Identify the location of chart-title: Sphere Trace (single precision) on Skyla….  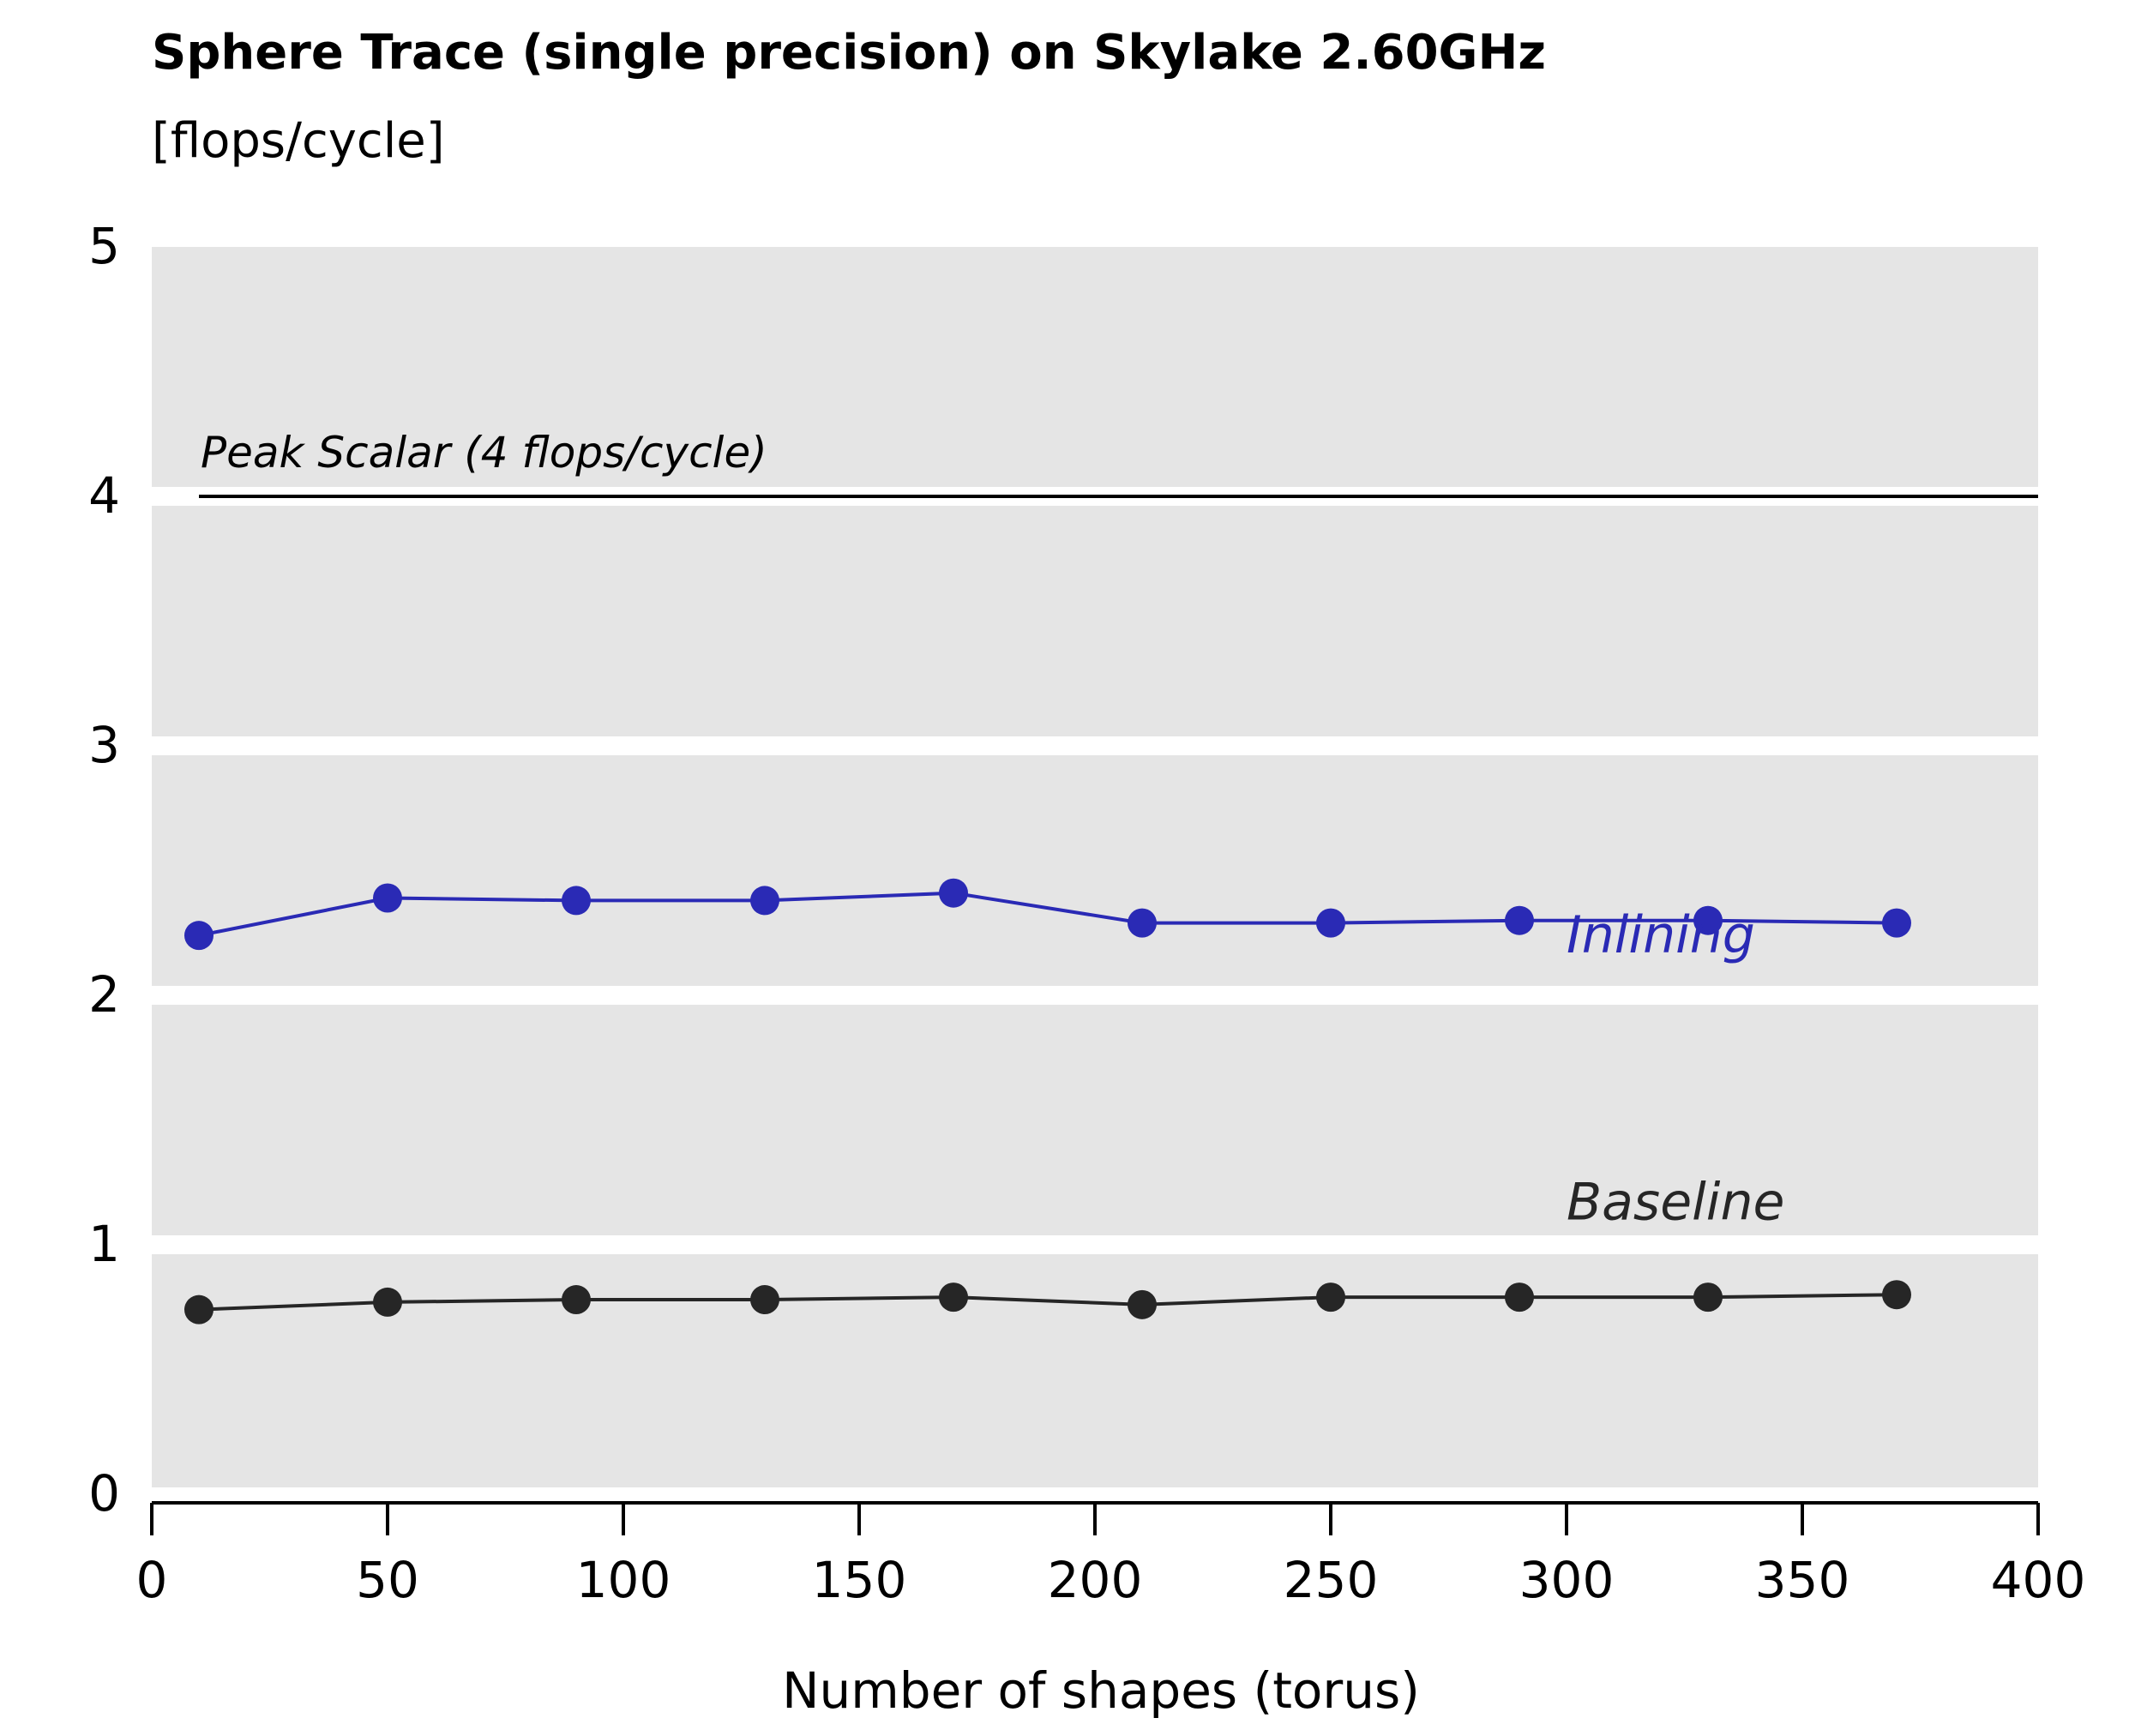
(849, 53).